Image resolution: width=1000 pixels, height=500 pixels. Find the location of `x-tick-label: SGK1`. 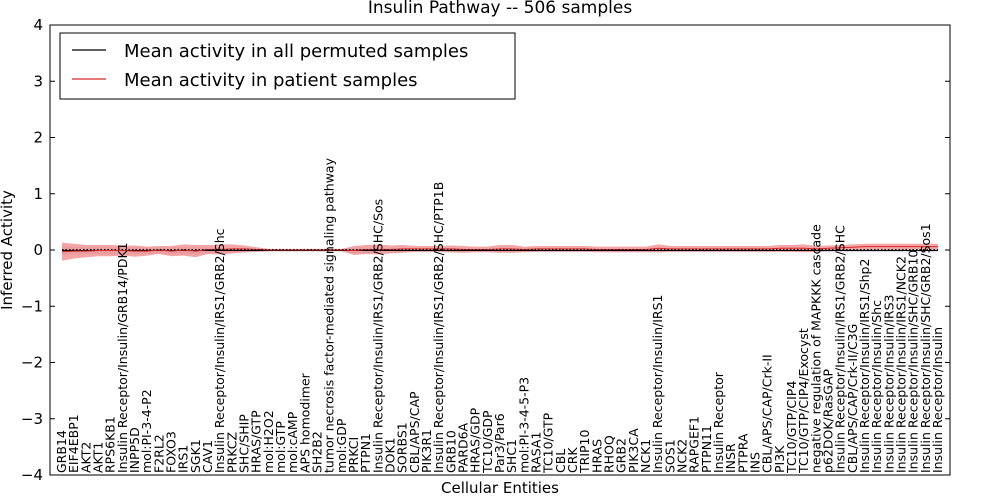

x-tick-label: SGK1 is located at coordinates (195, 456).